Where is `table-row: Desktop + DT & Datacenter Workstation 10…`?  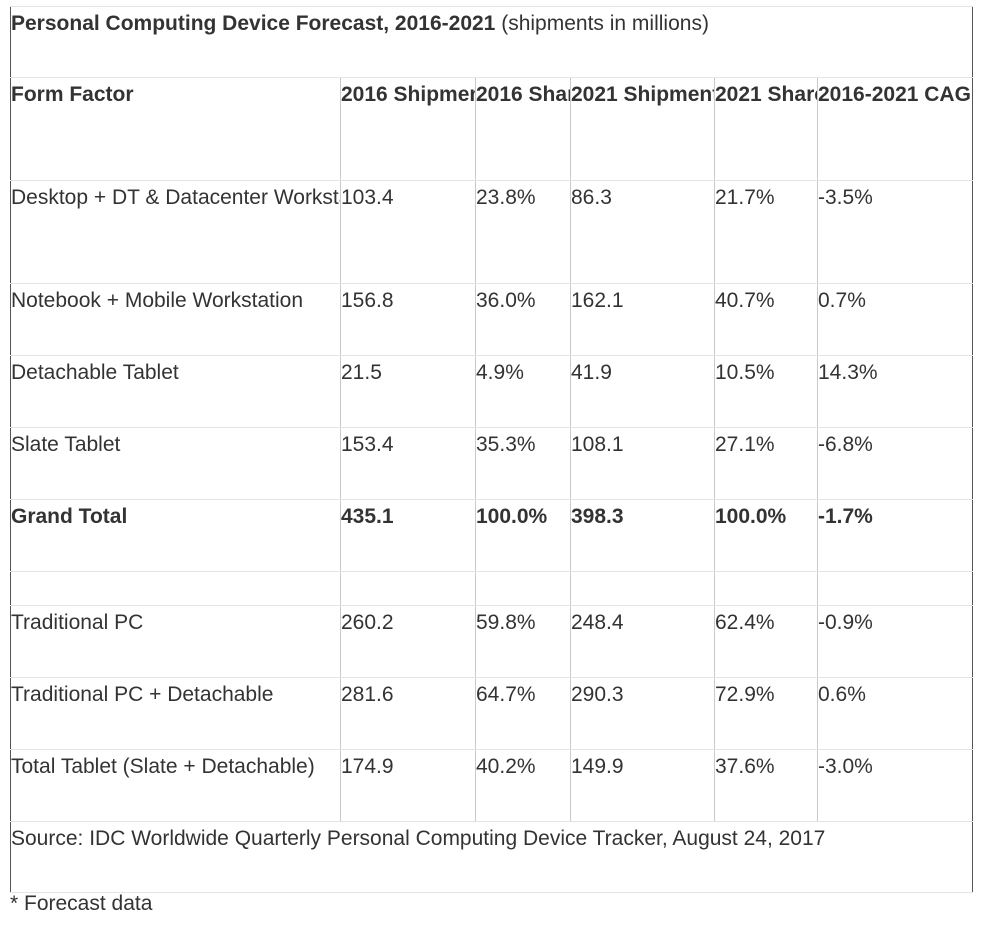 table-row: Desktop + DT & Datacenter Workstation 10… is located at coordinates (491, 232).